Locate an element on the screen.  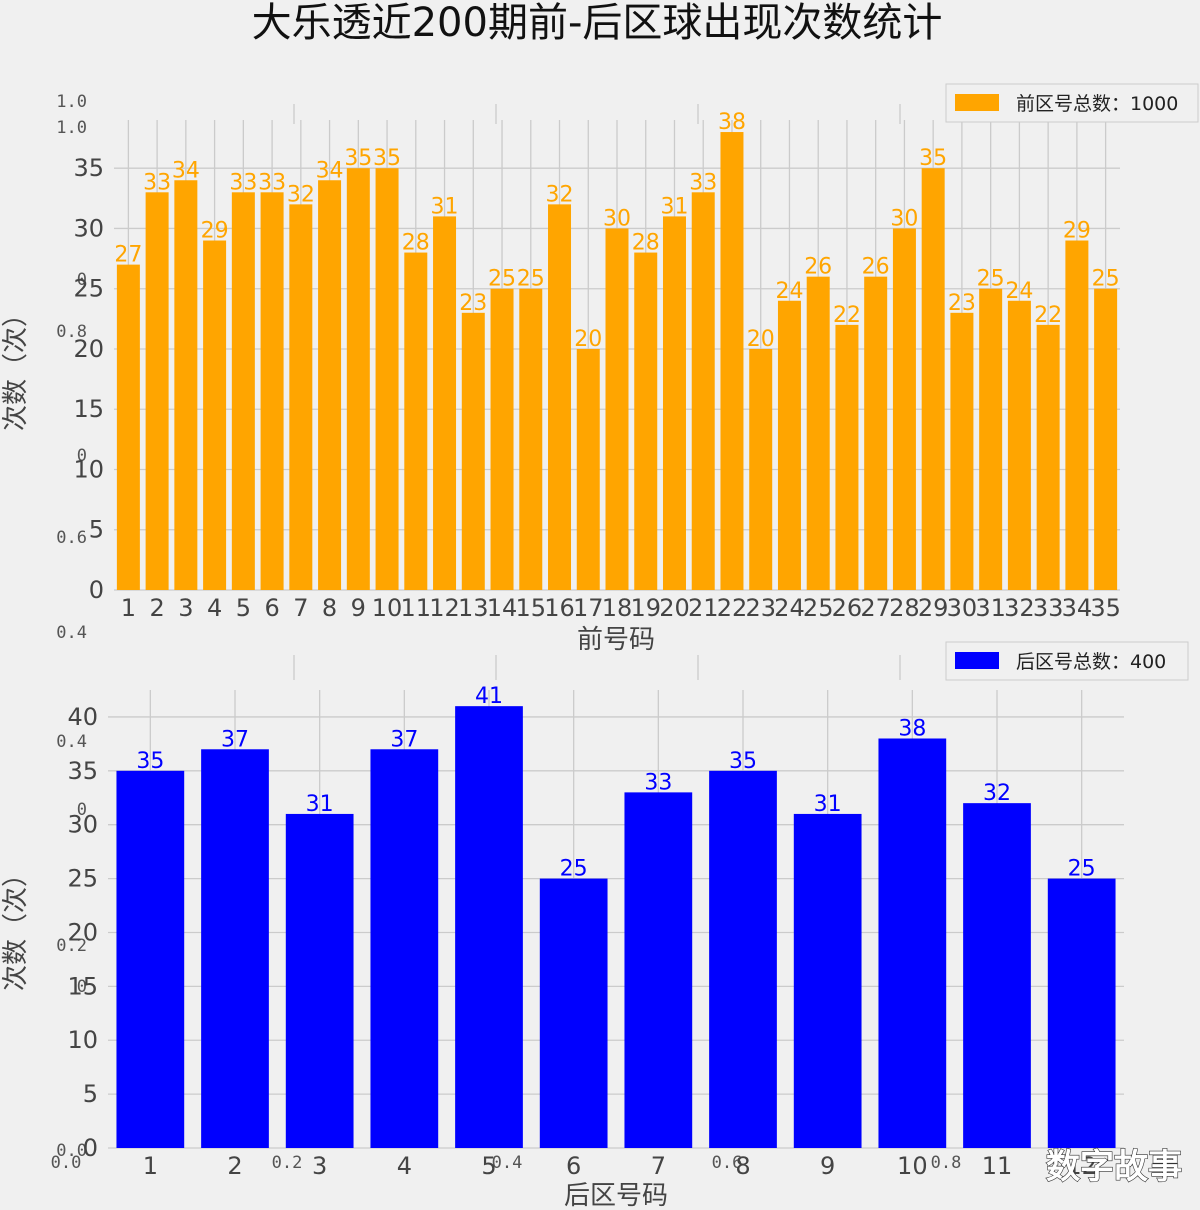
x-tick-label: 14 is located at coordinates (502, 608).